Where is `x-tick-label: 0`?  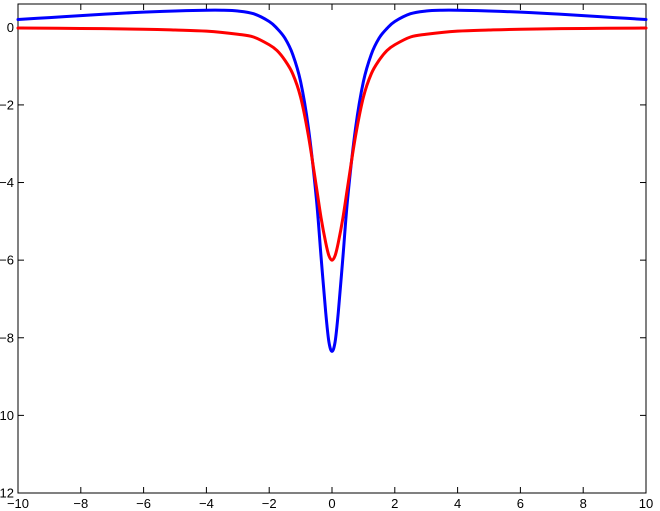 x-tick-label: 0 is located at coordinates (331, 503).